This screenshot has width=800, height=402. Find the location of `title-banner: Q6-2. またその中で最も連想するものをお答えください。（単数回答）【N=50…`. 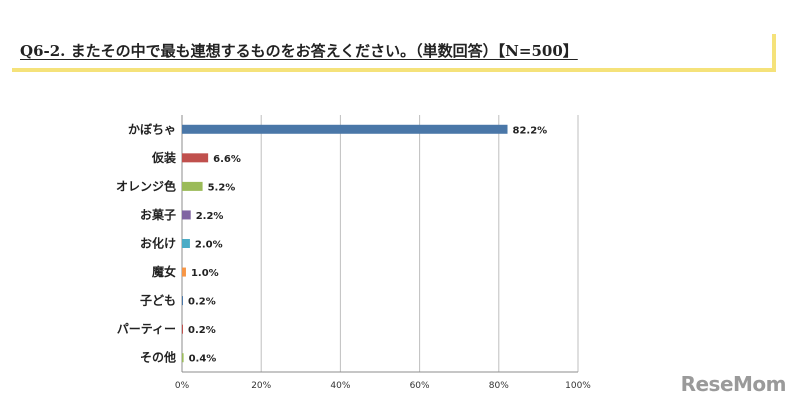

title-banner: Q6-2. またその中で最も連想するものをお答えください。（単数回答）【N=50… is located at coordinates (394, 53).